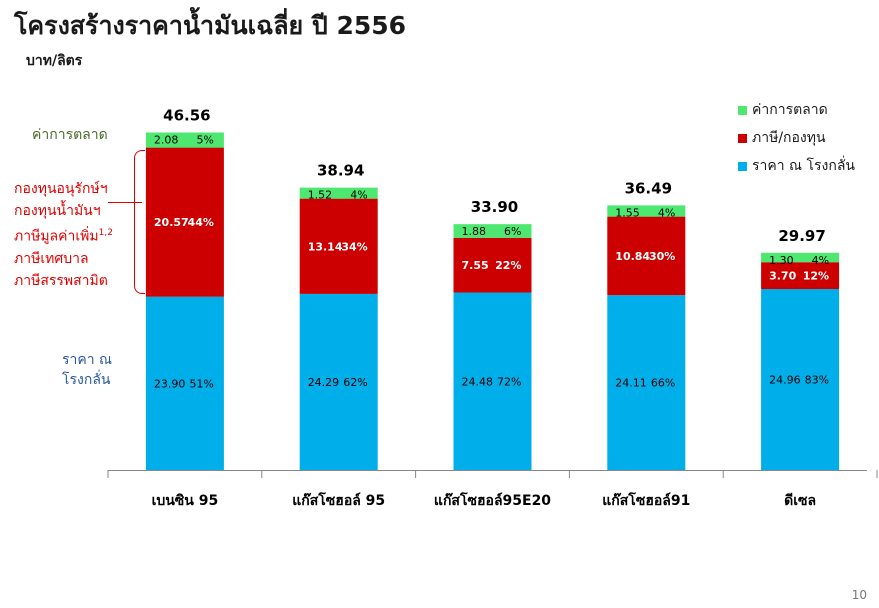 The image size is (879, 608). Describe the element at coordinates (166, 140) in the screenshot. I see `data-label-value: 2.08` at that location.